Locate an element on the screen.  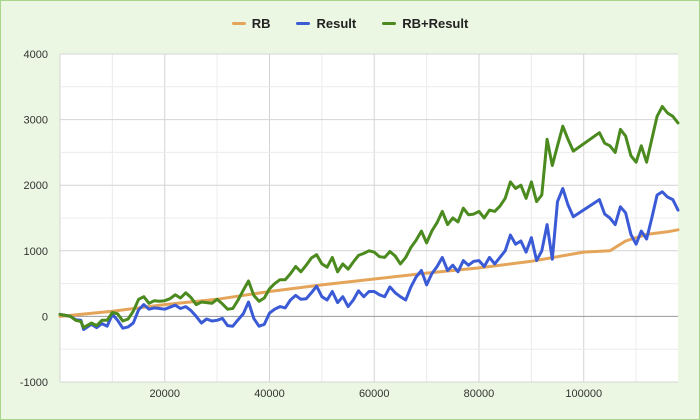
y-tick-label: 2000 is located at coordinates (36, 186).